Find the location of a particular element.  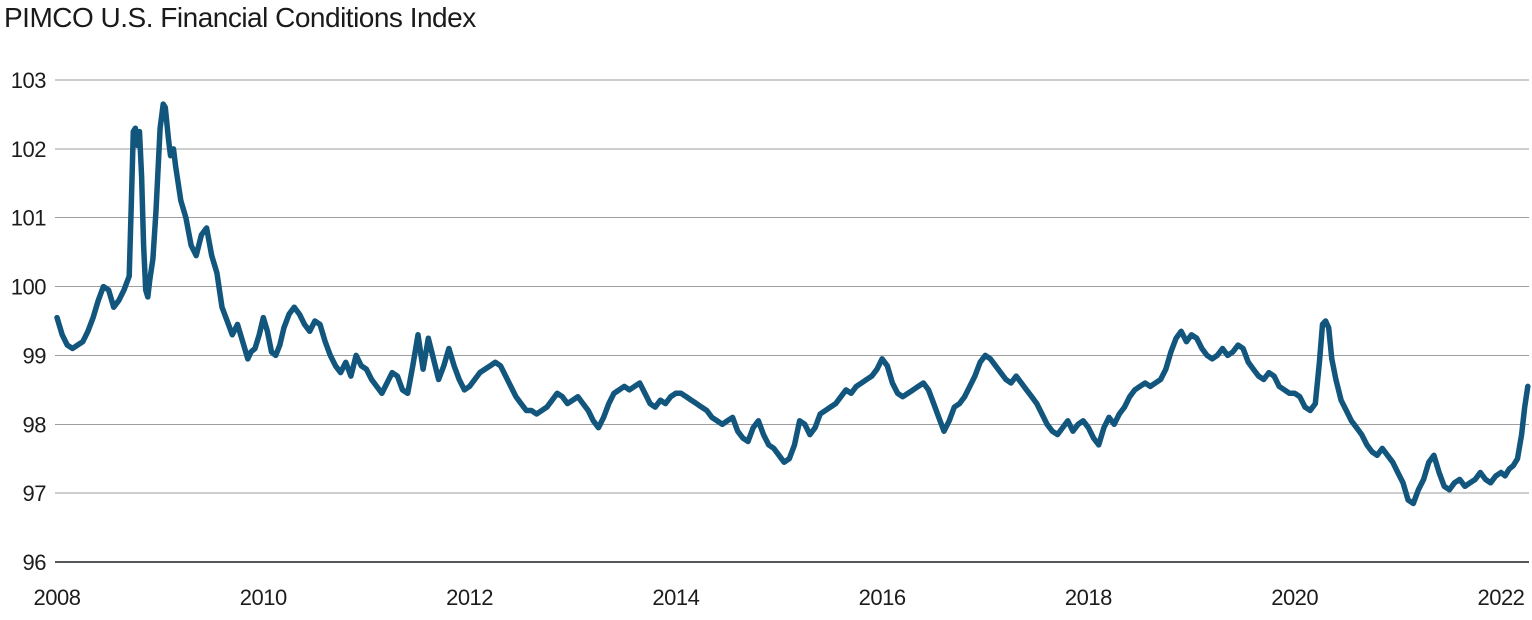

x-tick-label: 2016 is located at coordinates (882, 597).